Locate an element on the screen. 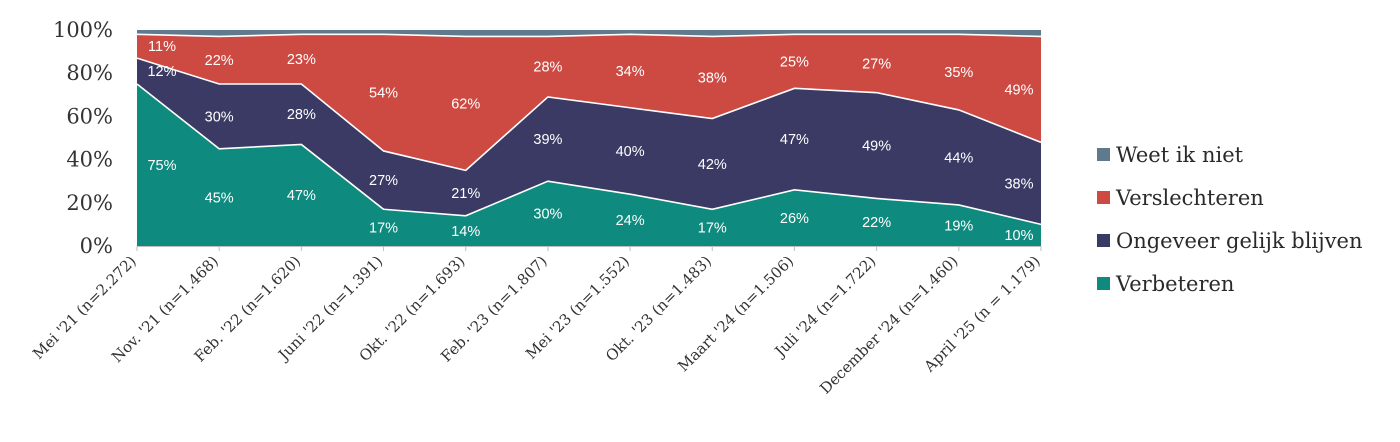  data-label-ongeveer-gelijk-blijven: 12% is located at coordinates (161, 72).